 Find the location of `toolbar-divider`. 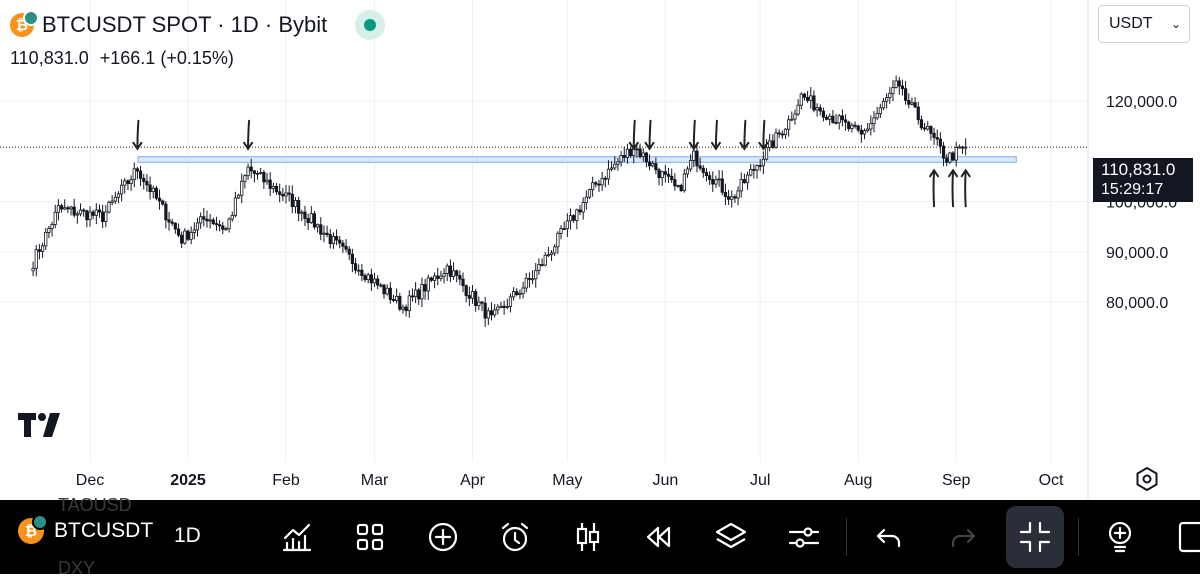

toolbar-divider is located at coordinates (846, 537).